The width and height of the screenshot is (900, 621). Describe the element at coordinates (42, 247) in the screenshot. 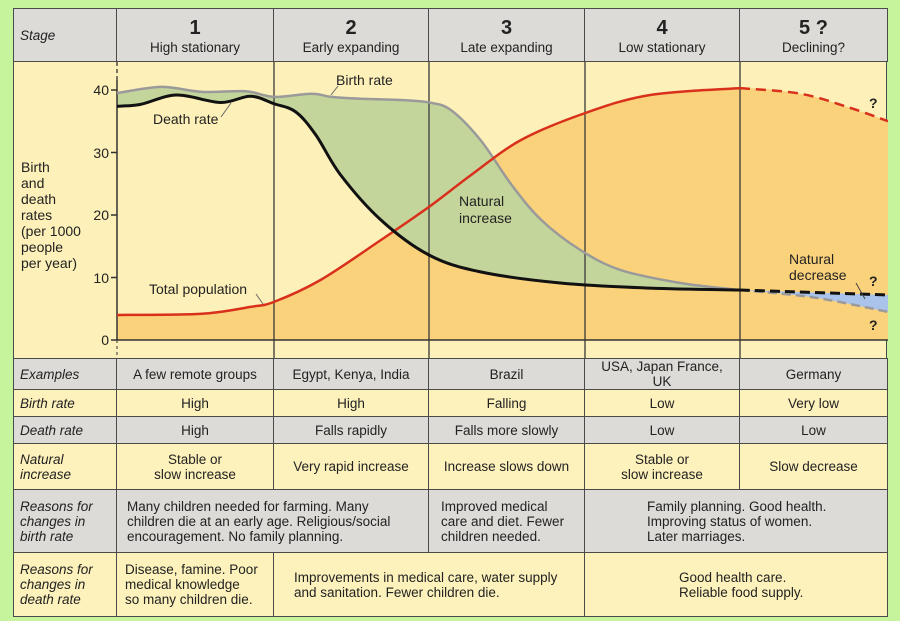

I see `ylabel-line: people` at that location.